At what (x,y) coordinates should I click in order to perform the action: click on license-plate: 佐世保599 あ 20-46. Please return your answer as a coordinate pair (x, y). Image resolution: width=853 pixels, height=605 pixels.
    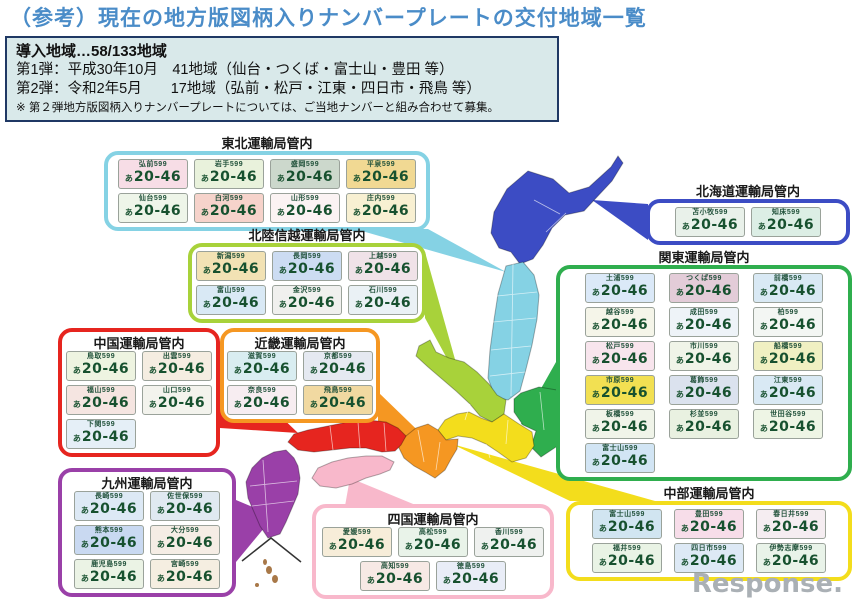
    Looking at the image, I should click on (185, 506).